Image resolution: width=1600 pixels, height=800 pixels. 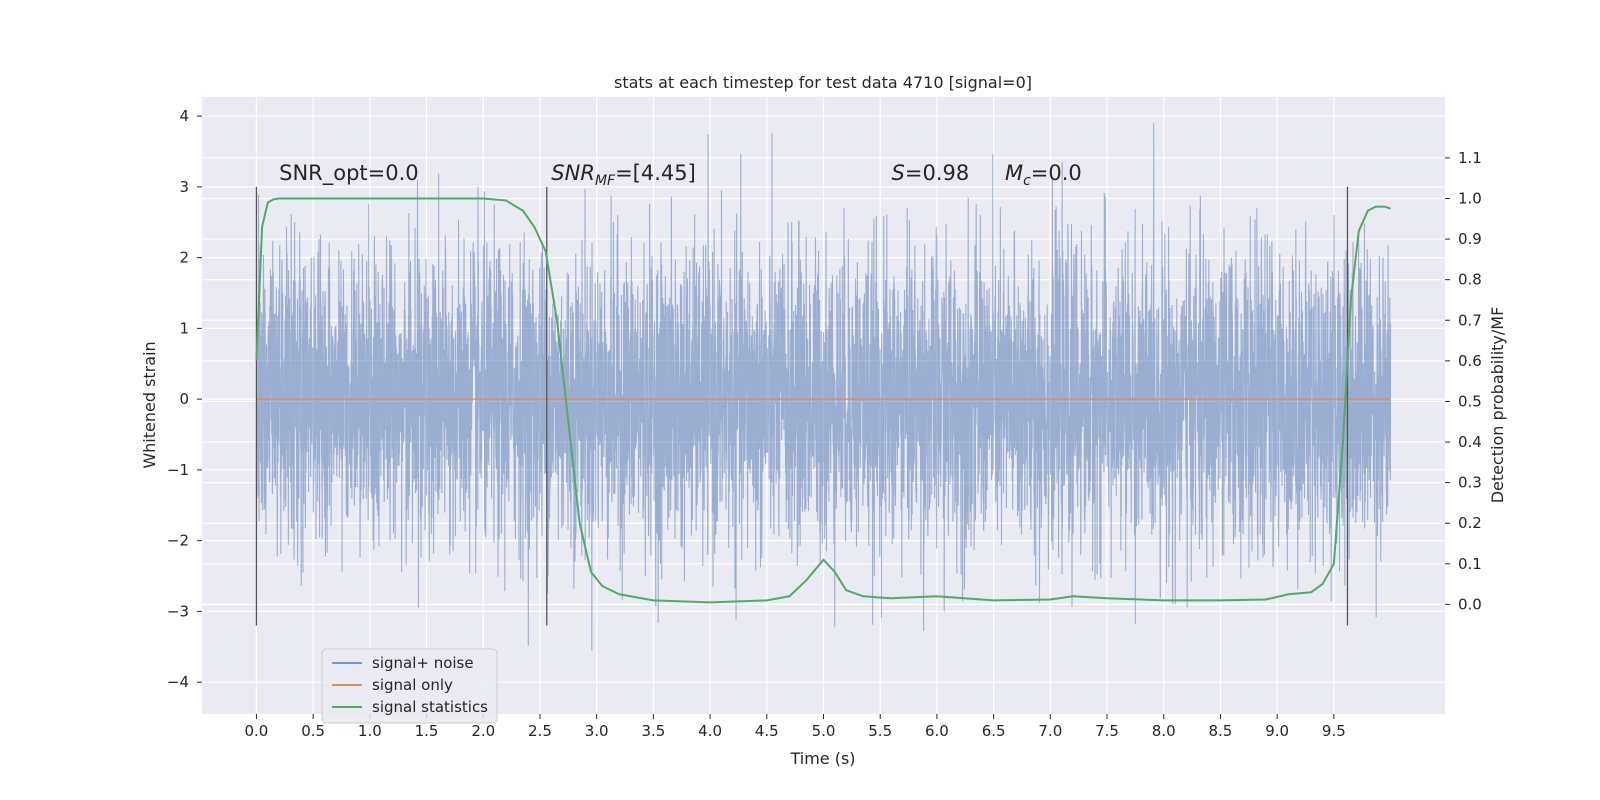 What do you see at coordinates (1470, 401) in the screenshot?
I see `y2-tick-label: 0.5` at bounding box center [1470, 401].